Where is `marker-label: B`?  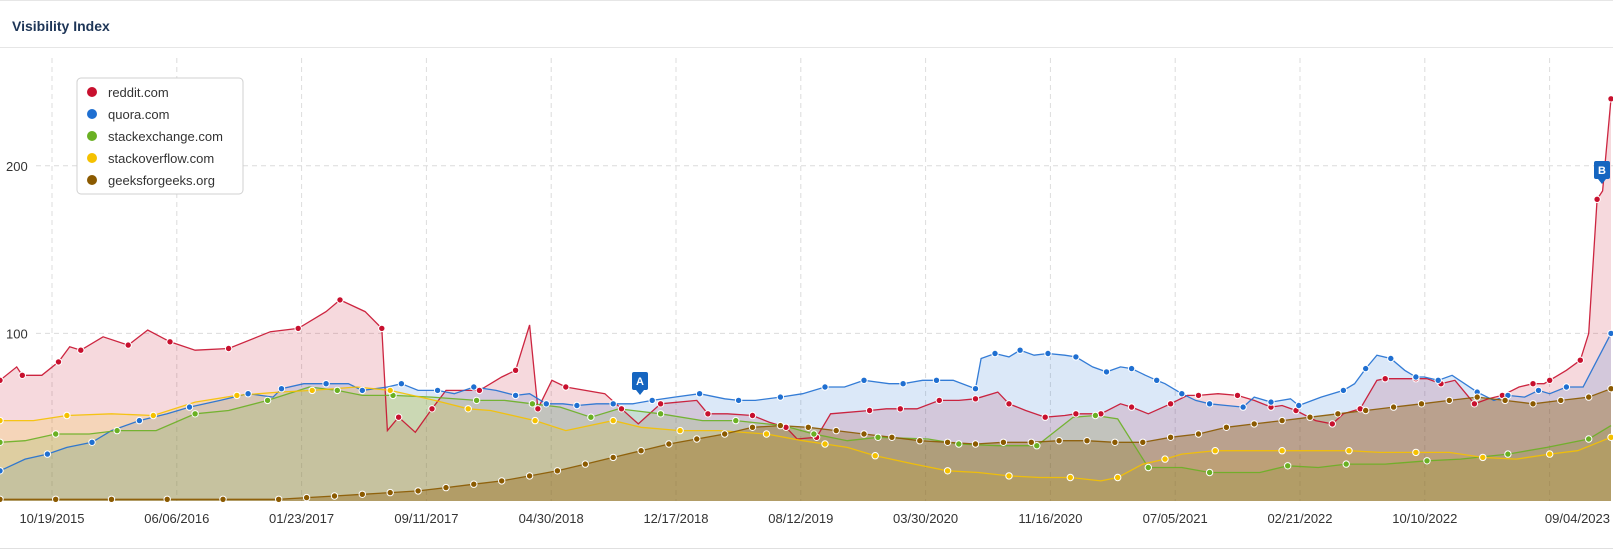 marker-label: B is located at coordinates (1602, 171).